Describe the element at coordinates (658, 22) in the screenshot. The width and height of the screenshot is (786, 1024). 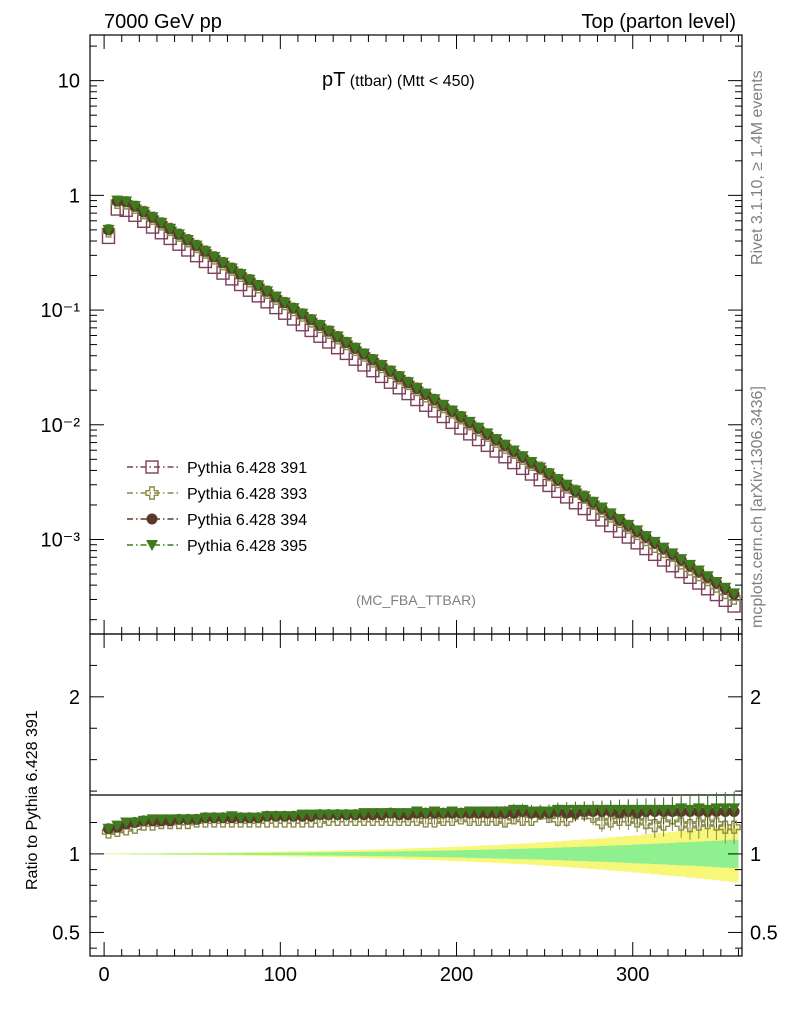
I see `header-right: Top (parton level)` at that location.